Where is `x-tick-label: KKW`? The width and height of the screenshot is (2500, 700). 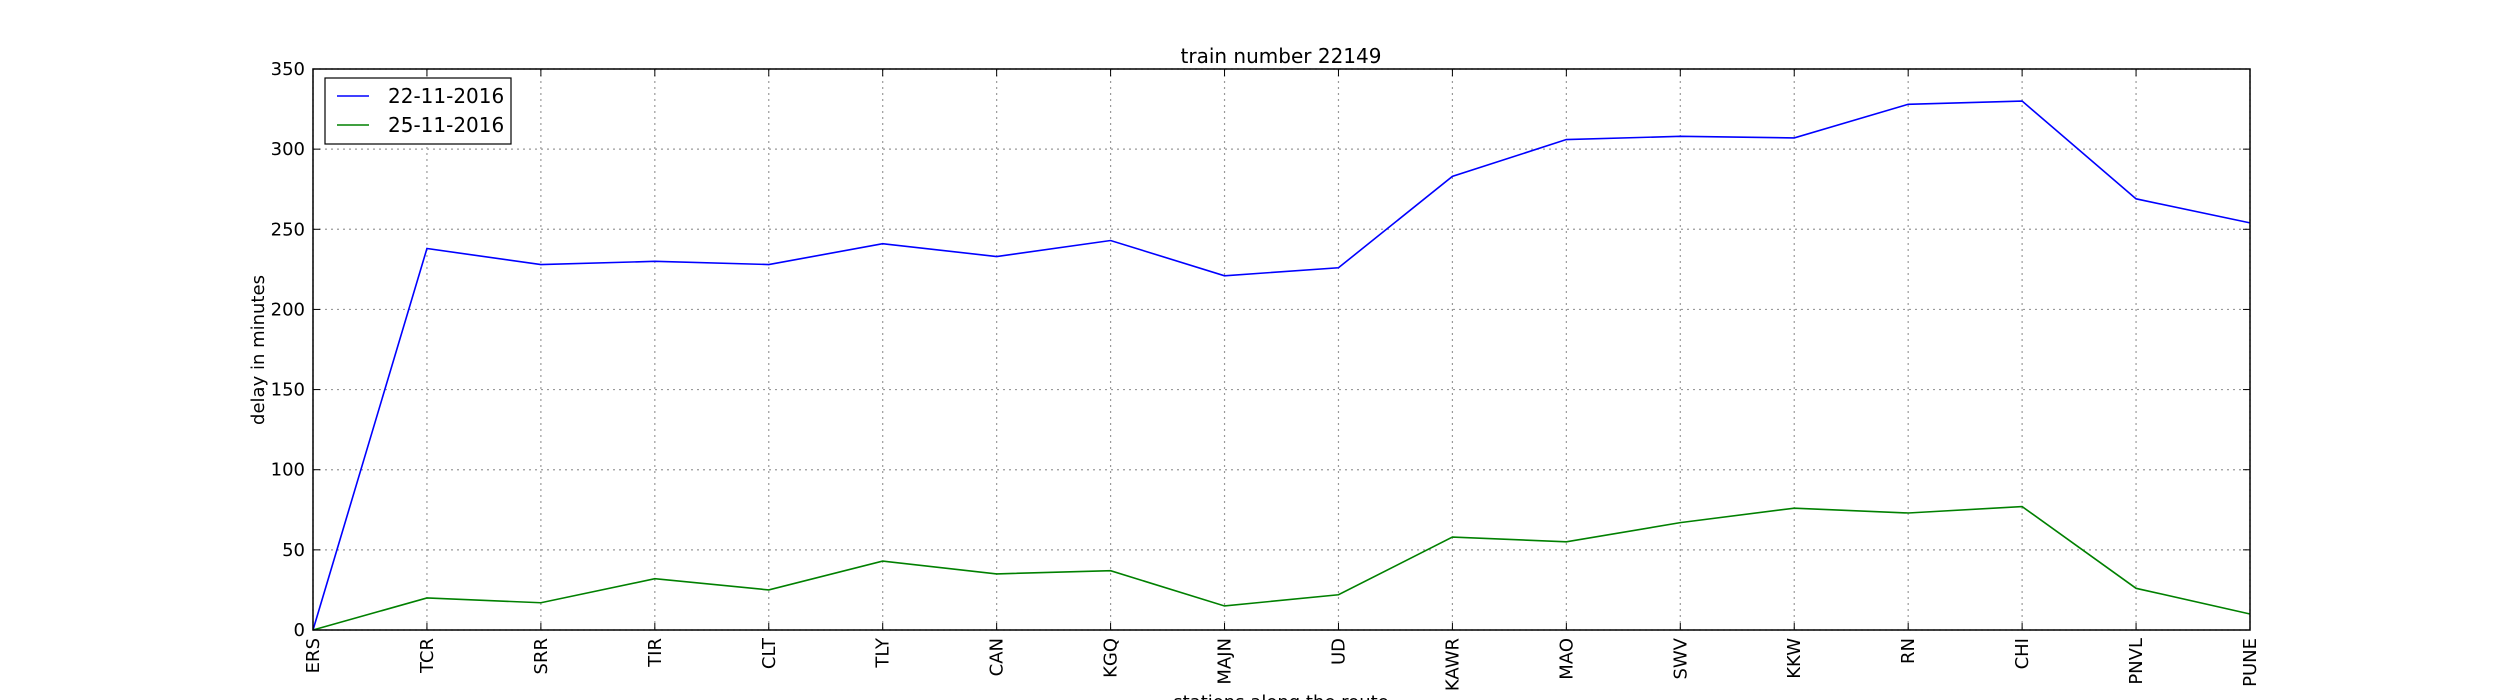
x-tick-label: KKW is located at coordinates (1794, 658).